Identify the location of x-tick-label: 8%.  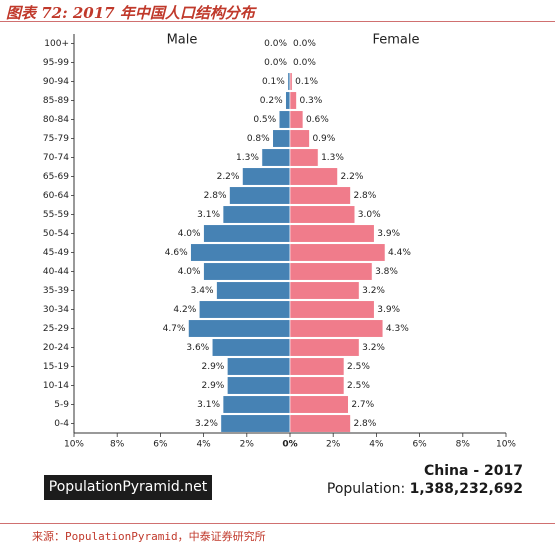
(117, 445).